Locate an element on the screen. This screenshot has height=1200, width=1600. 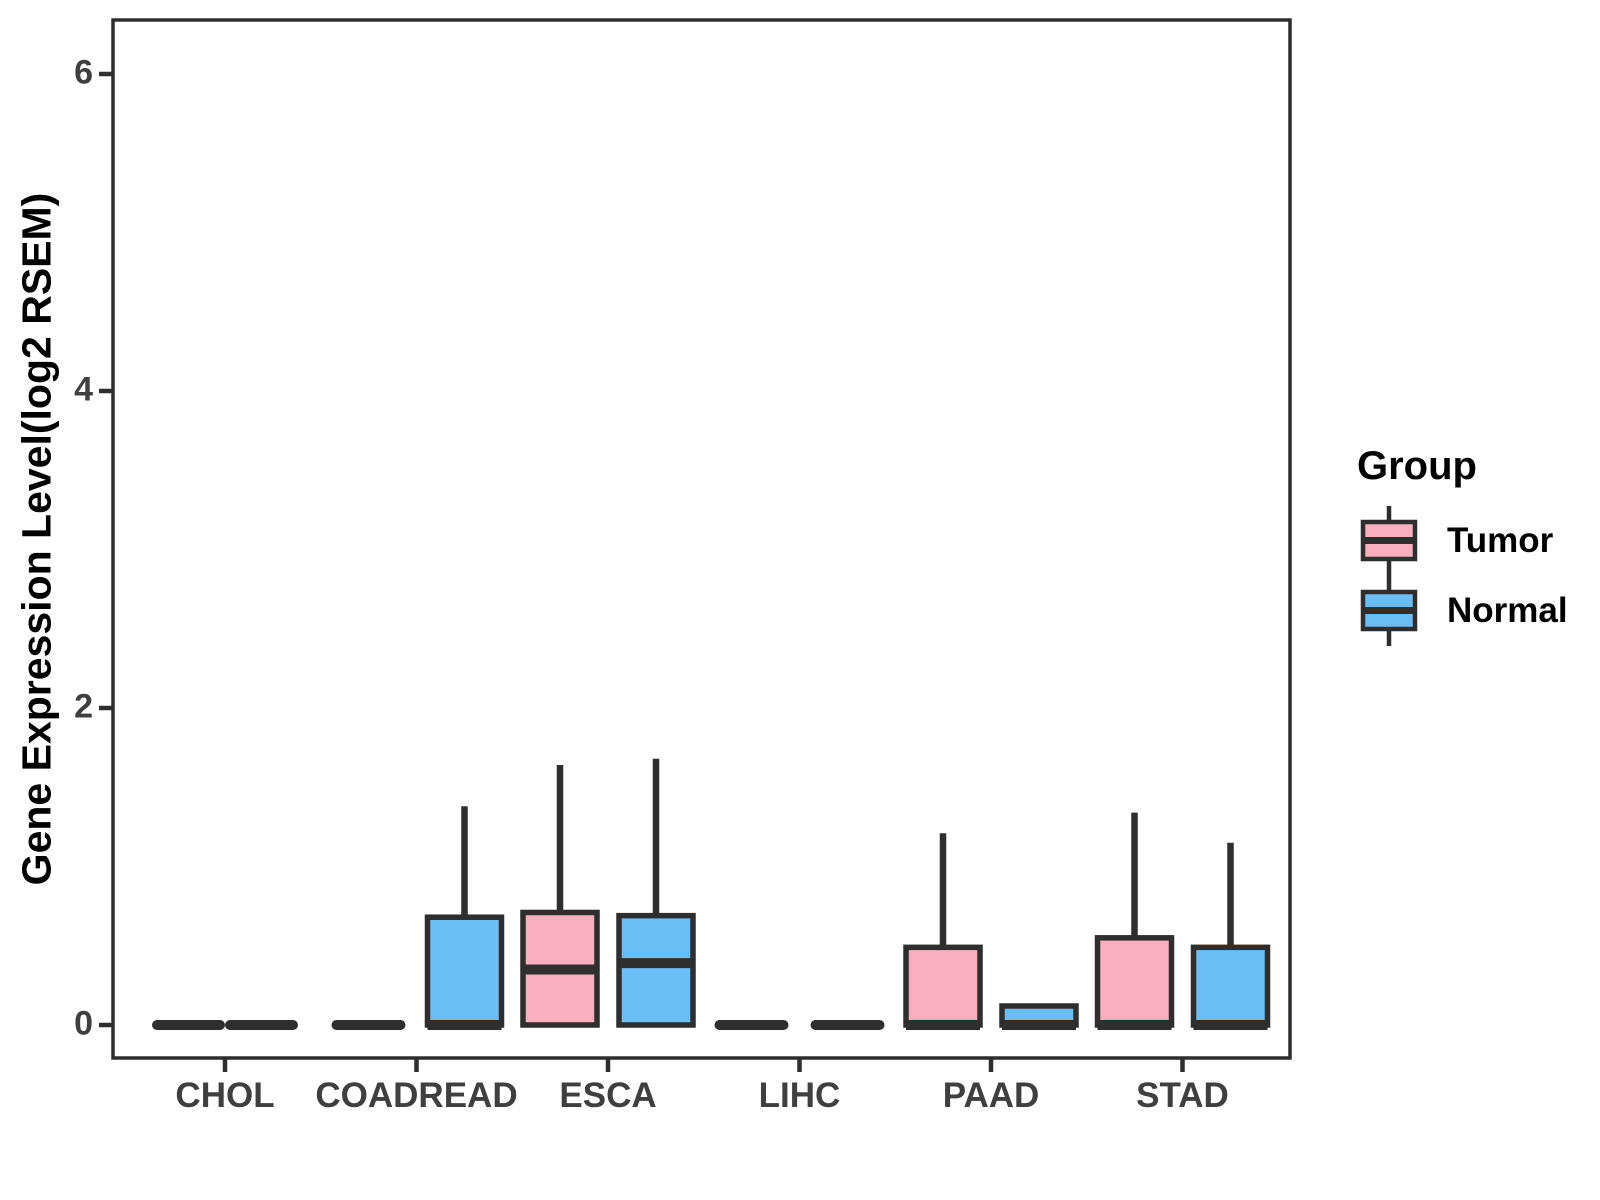
y-tick-label-0: 0 is located at coordinates (83, 1023).